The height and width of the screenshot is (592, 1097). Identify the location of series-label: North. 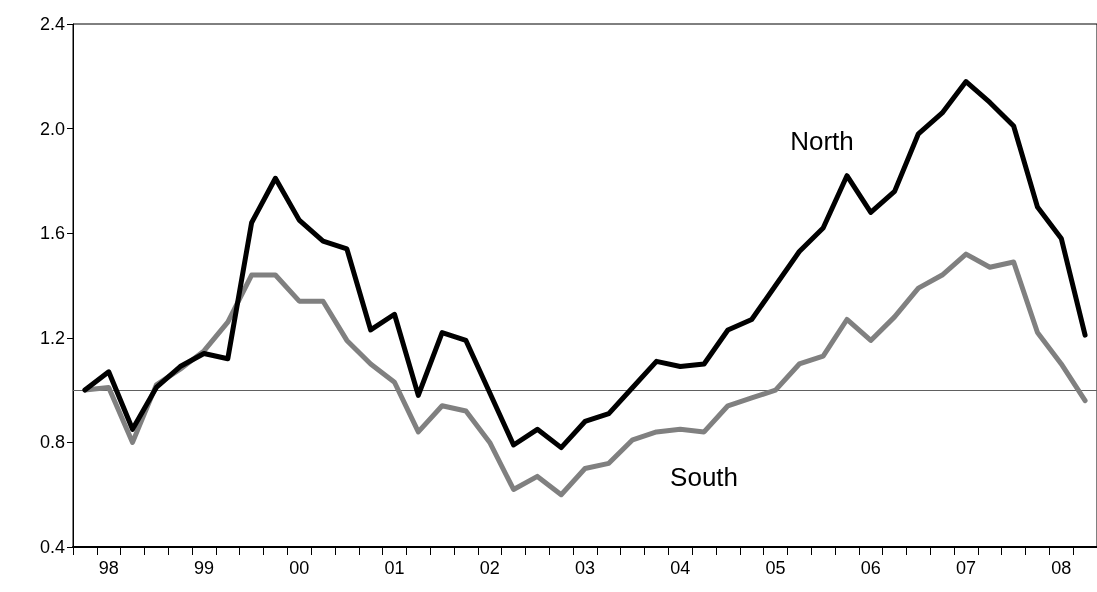
(822, 140).